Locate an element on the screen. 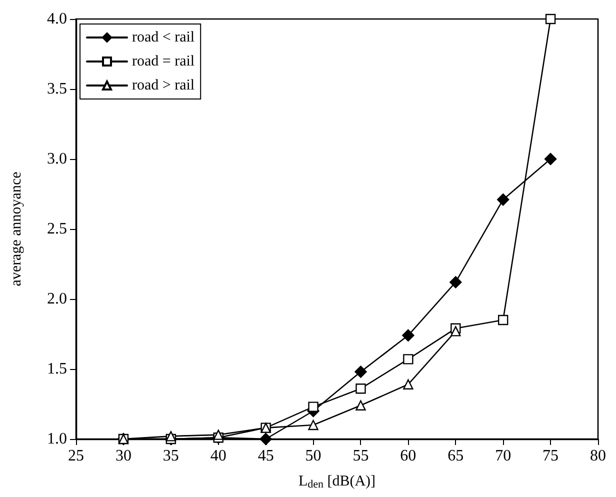 This screenshot has width=616, height=497. y-tick-label: 1.5 is located at coordinates (57, 369).